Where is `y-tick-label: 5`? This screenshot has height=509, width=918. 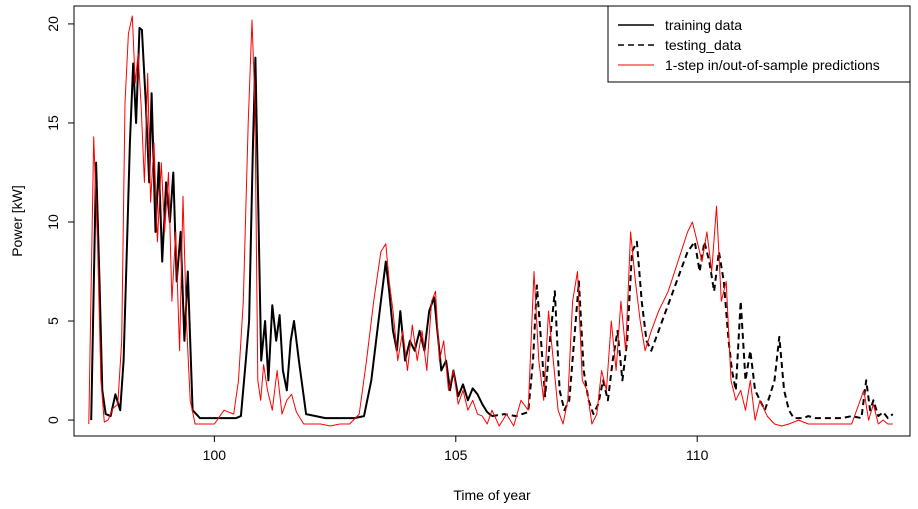
y-tick-label: 5 is located at coordinates (53, 321).